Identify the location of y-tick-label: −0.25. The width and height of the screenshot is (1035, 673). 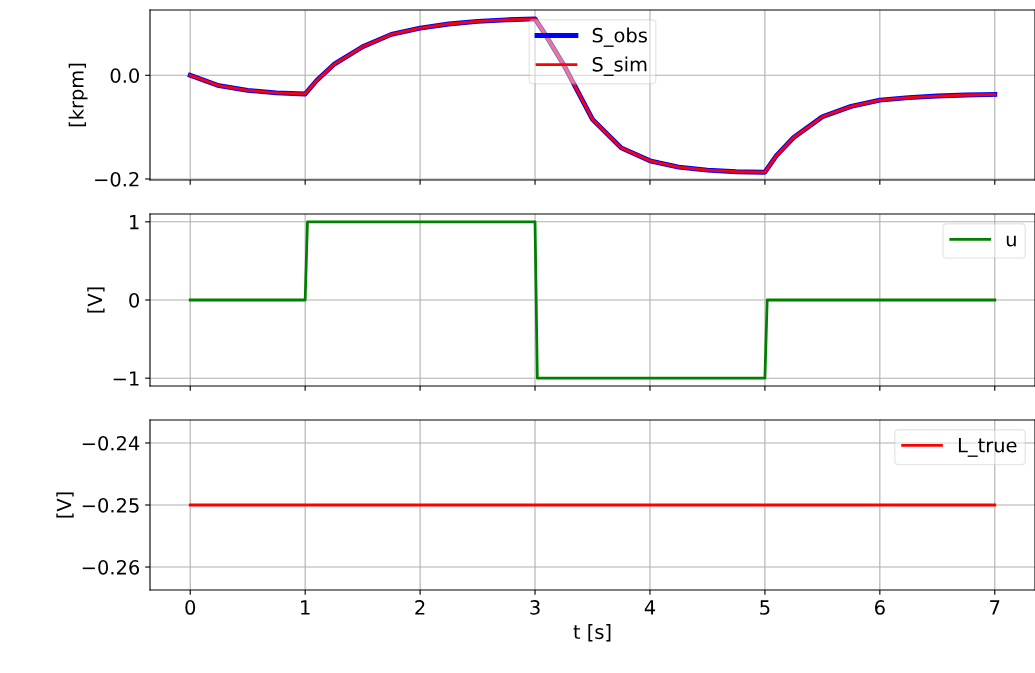
(110, 505).